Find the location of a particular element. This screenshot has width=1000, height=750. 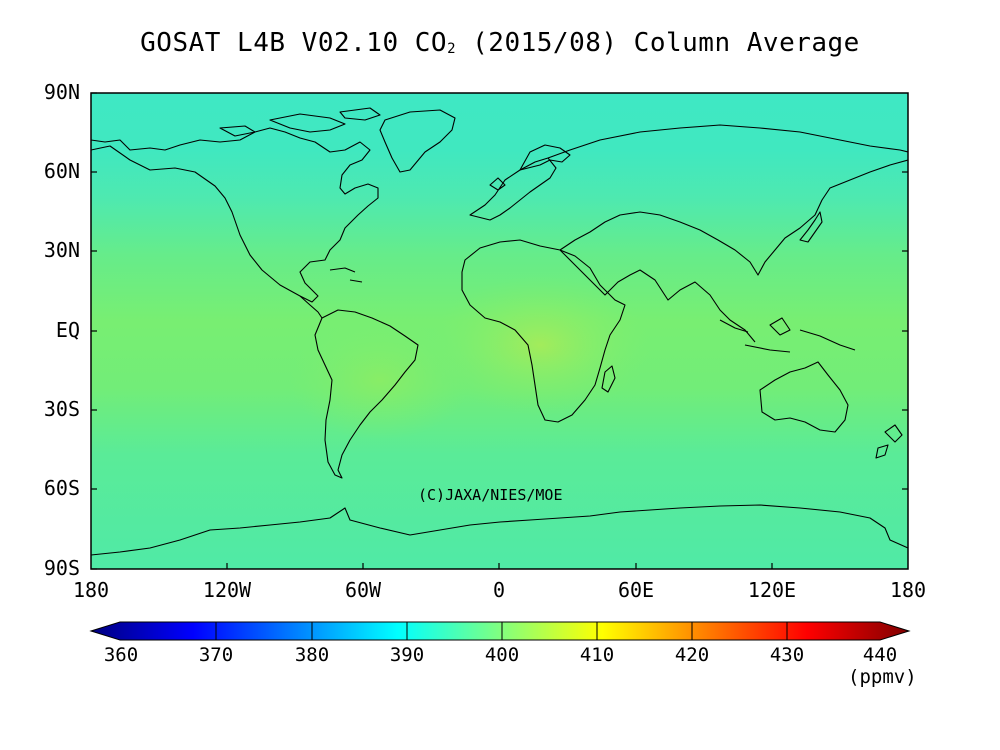

amazon-hotspot is located at coordinates (380, 380).